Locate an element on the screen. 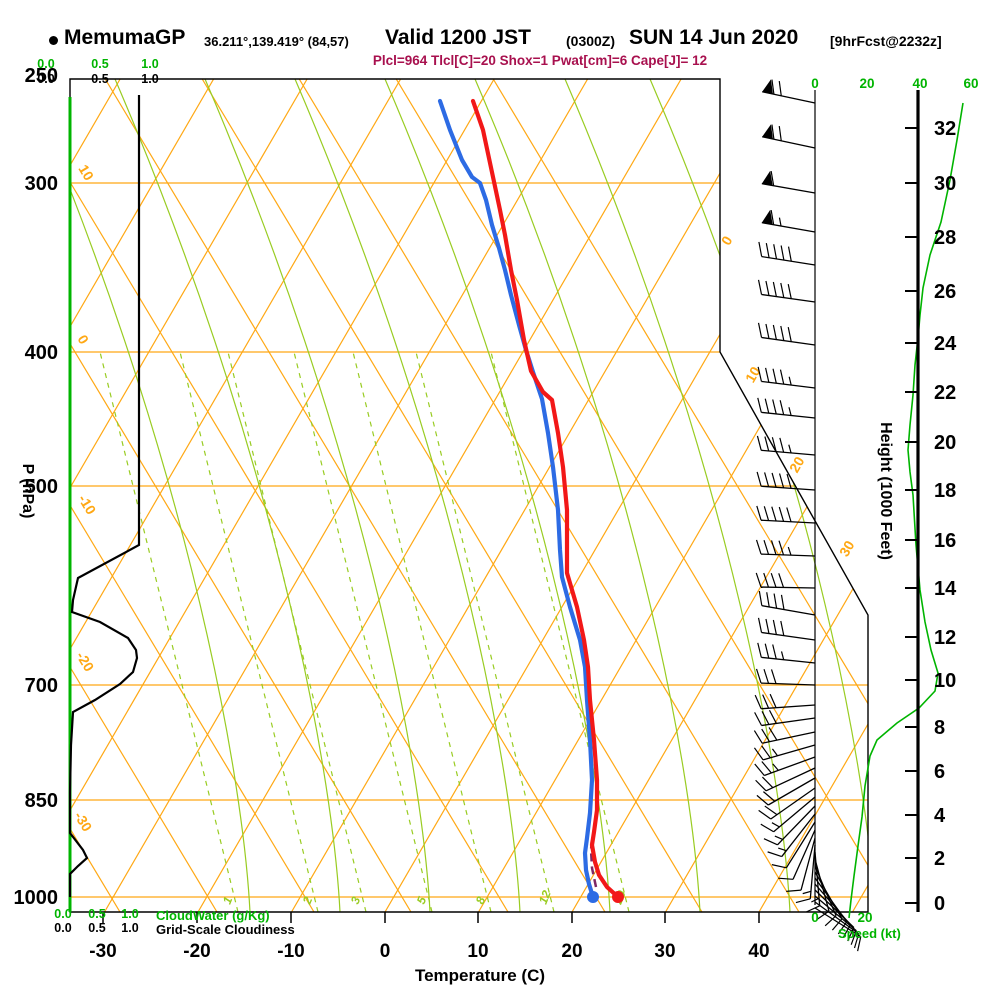 The height and width of the screenshot is (1000, 1000). station-name: MemumaGP is located at coordinates (125, 37).